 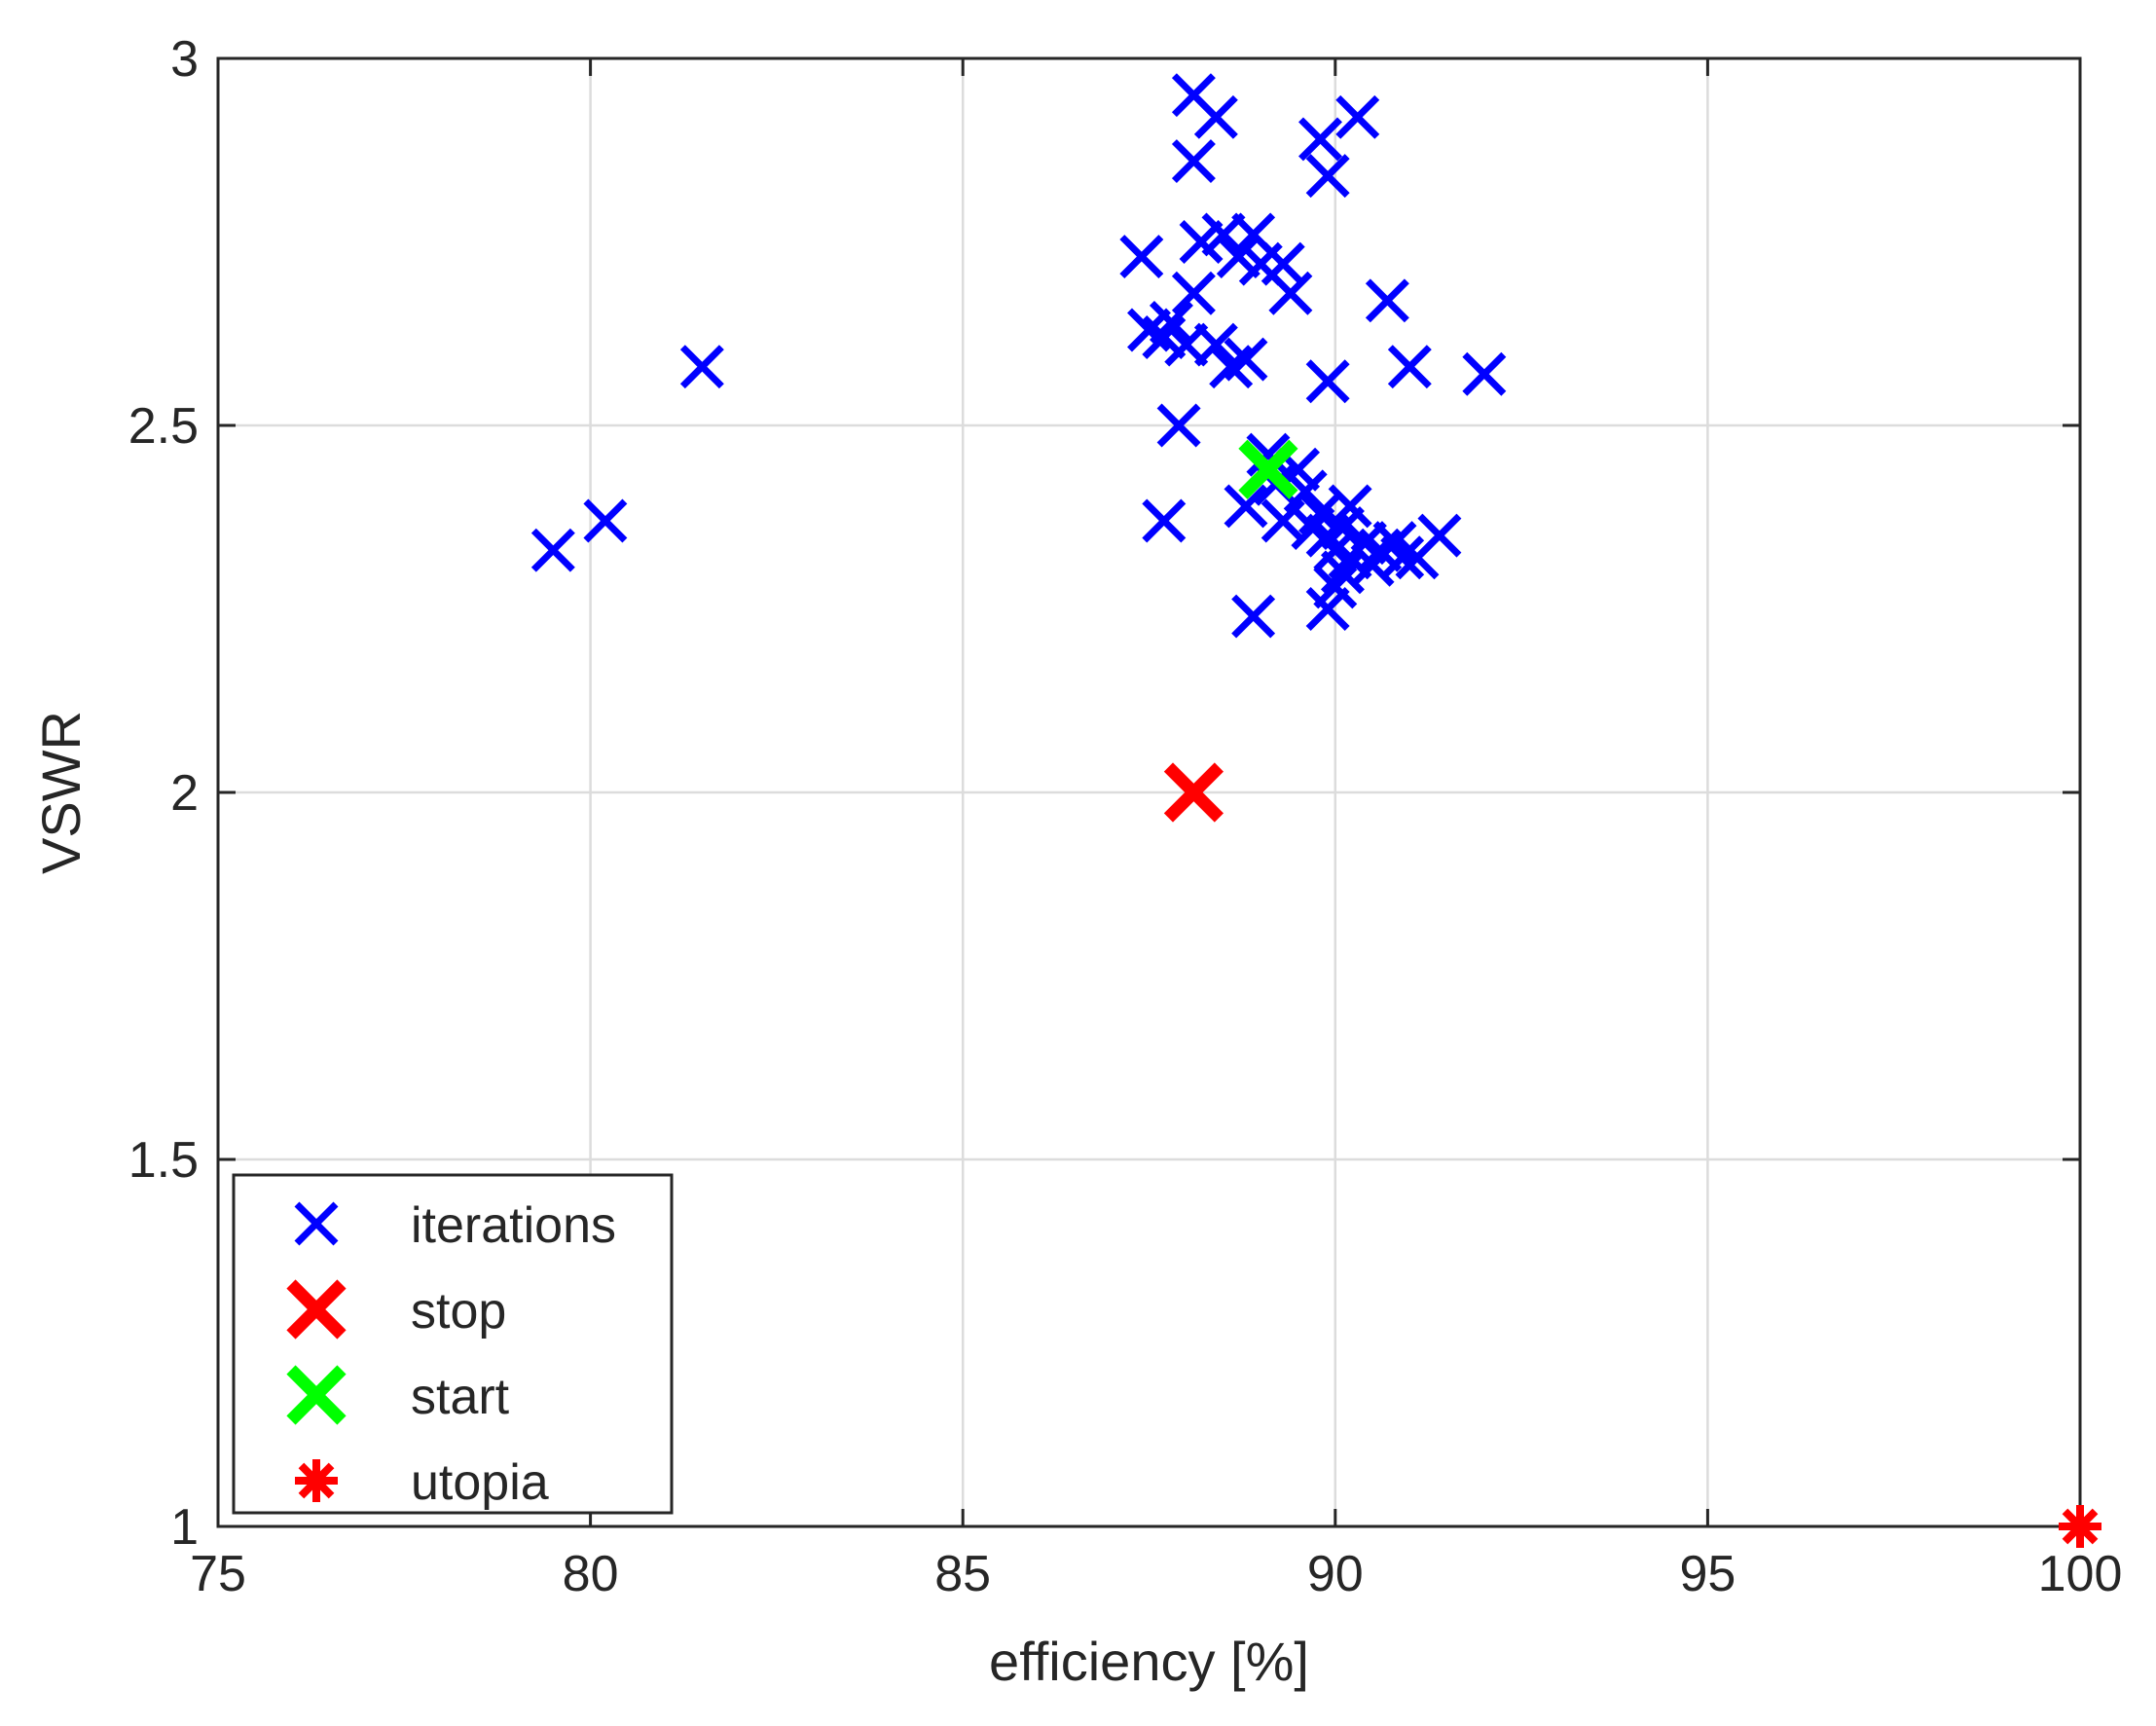 I want to click on legend-entry-utopia: utopia, so click(x=422, y=1482).